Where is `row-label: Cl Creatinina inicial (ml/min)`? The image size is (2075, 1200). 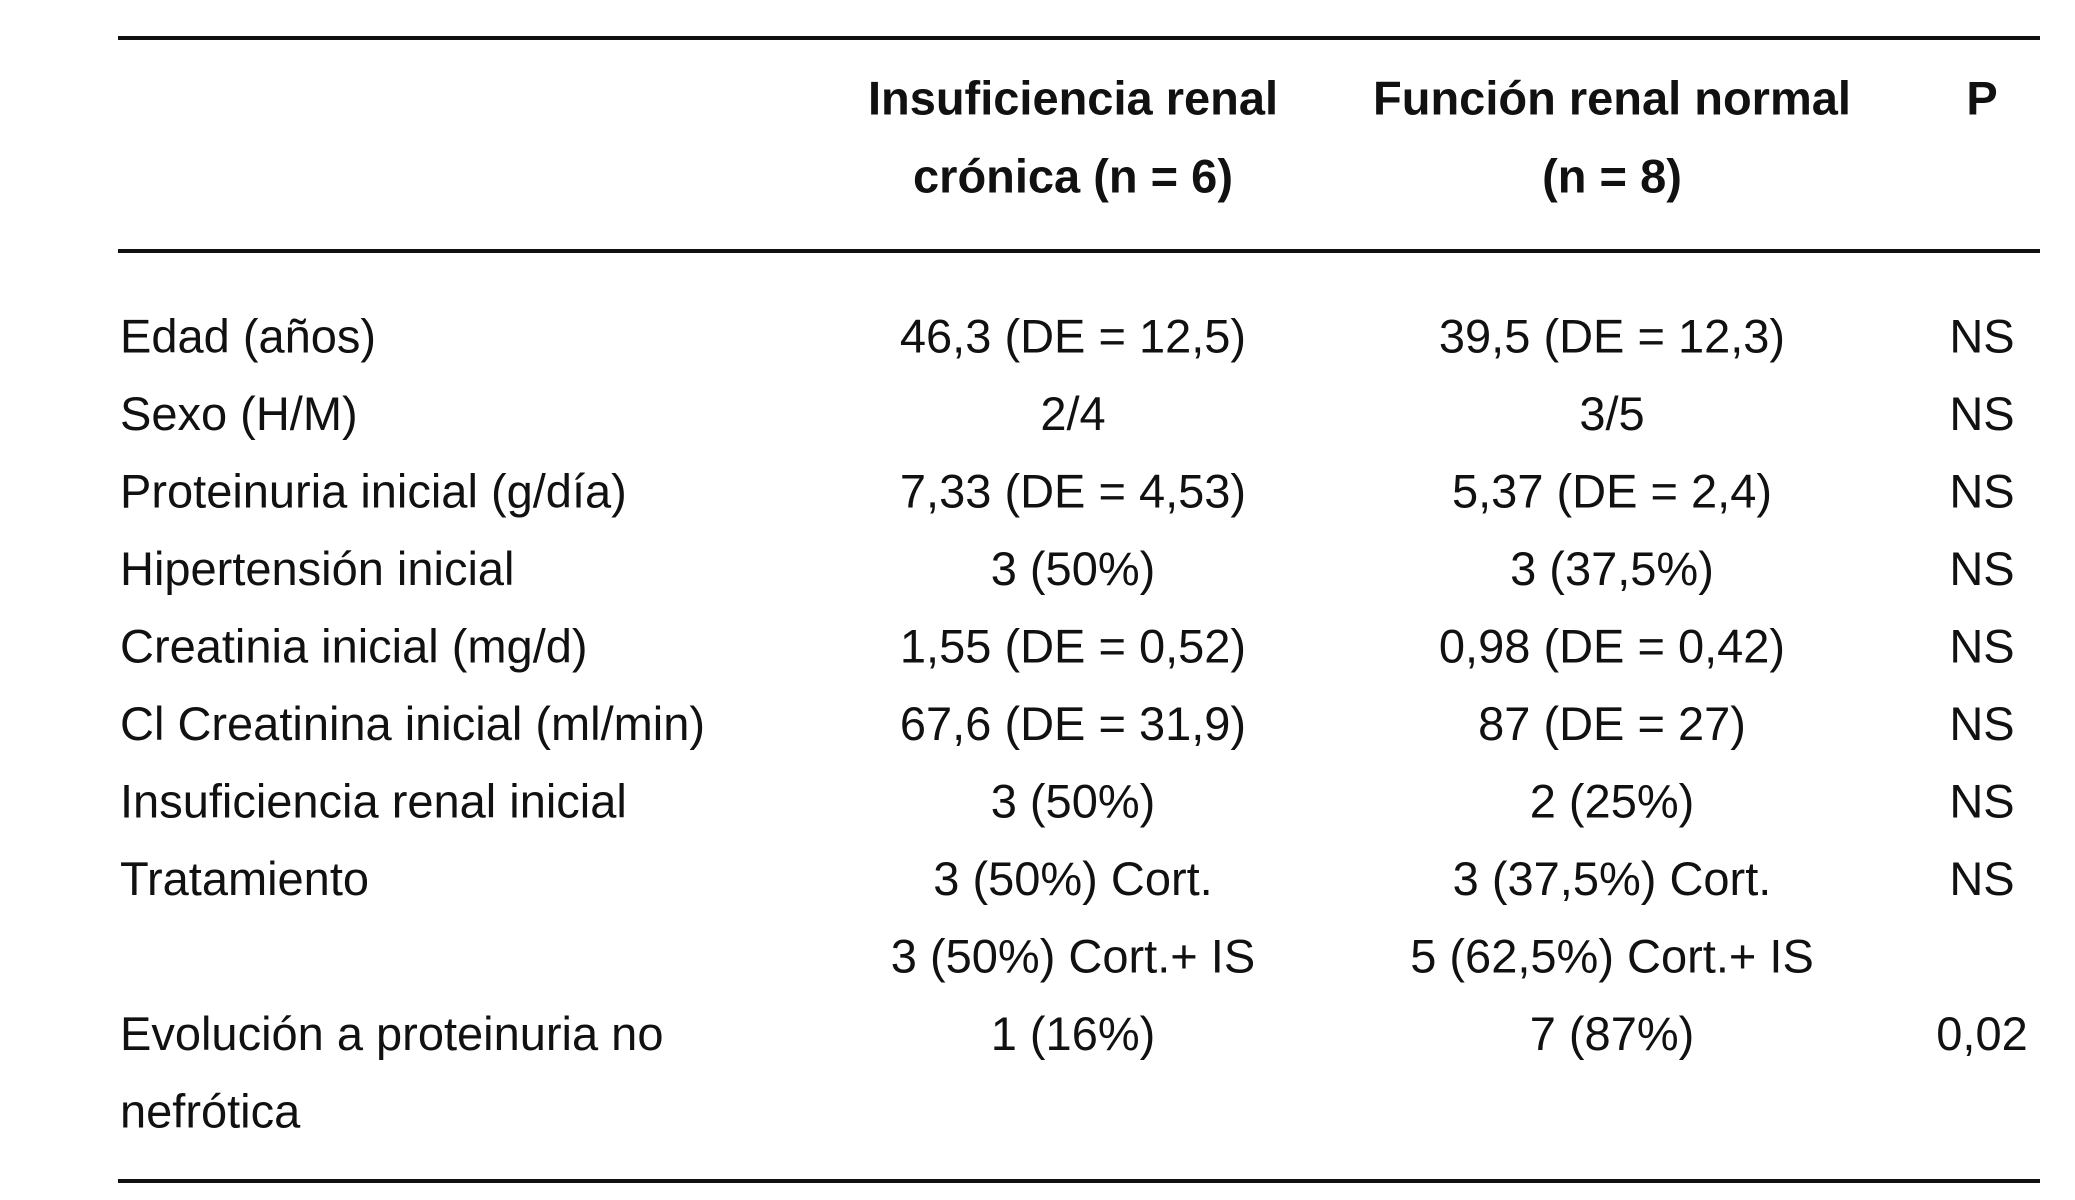 row-label: Cl Creatinina inicial (ml/min) is located at coordinates (412, 723).